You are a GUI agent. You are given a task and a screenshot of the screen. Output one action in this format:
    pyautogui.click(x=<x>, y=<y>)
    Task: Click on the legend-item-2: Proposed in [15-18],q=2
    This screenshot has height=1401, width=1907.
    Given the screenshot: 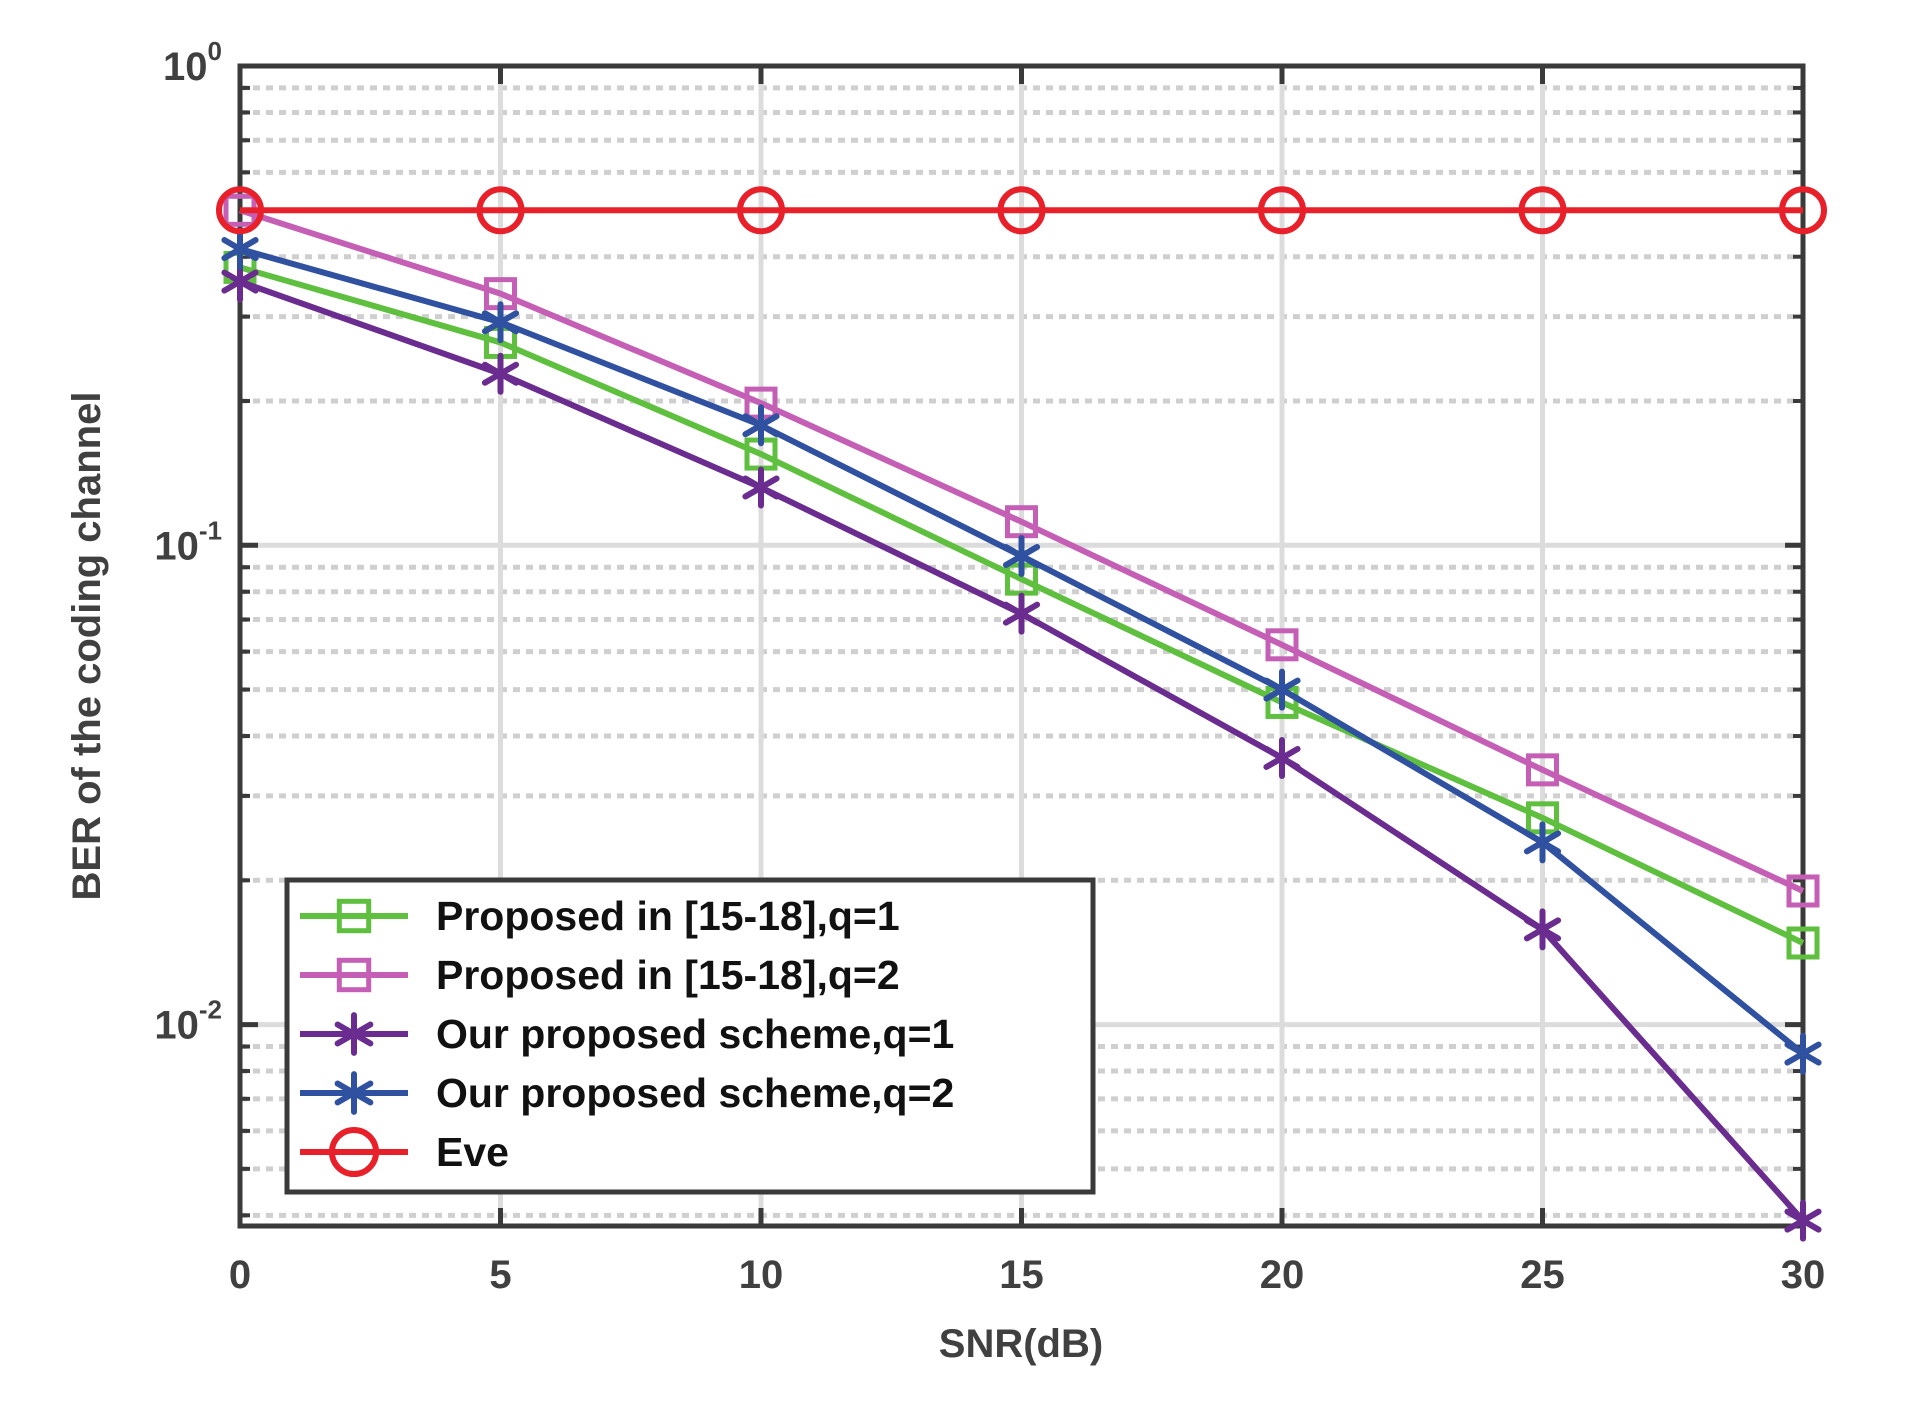 What is the action you would take?
    pyautogui.click(x=600, y=975)
    